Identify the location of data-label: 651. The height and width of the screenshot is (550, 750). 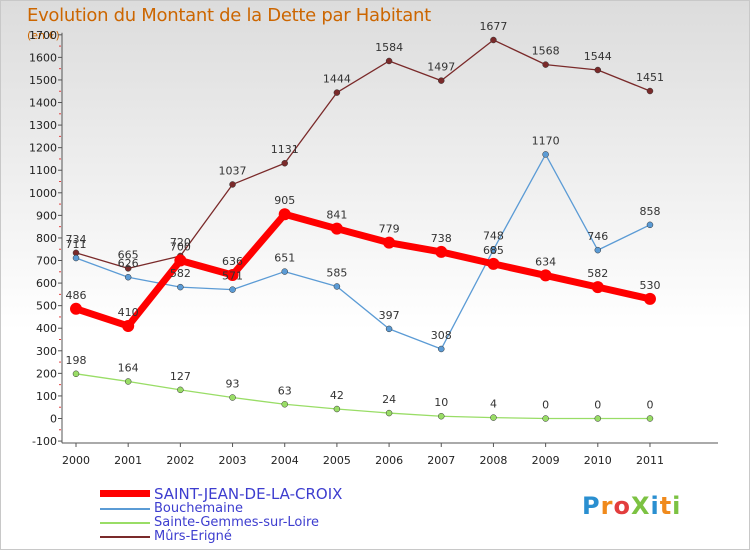
(284, 258).